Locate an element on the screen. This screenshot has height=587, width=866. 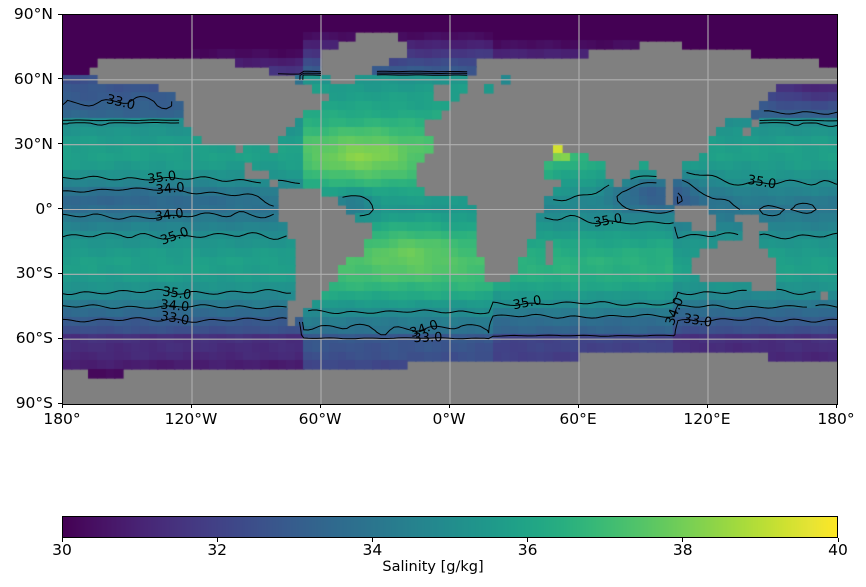
x-tick-label: 120°W is located at coordinates (191, 419).